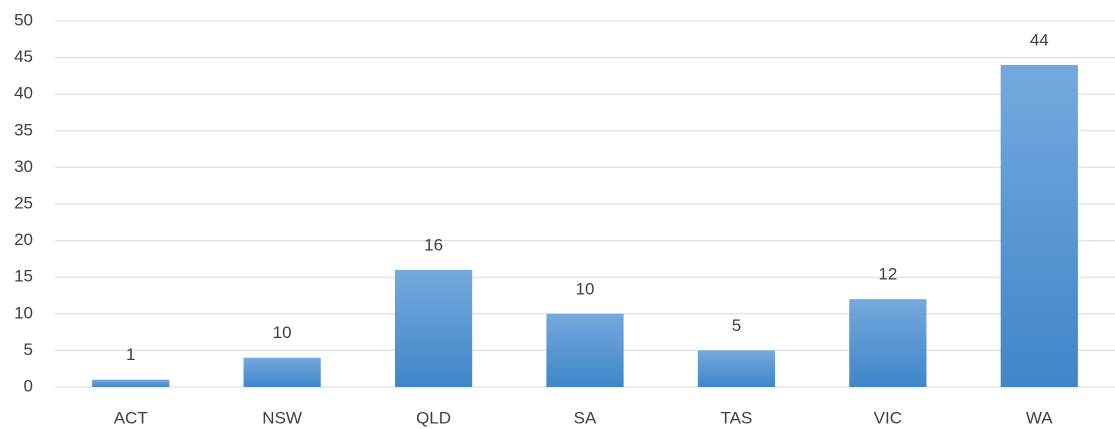  What do you see at coordinates (23, 312) in the screenshot?
I see `y-tick-label: 10` at bounding box center [23, 312].